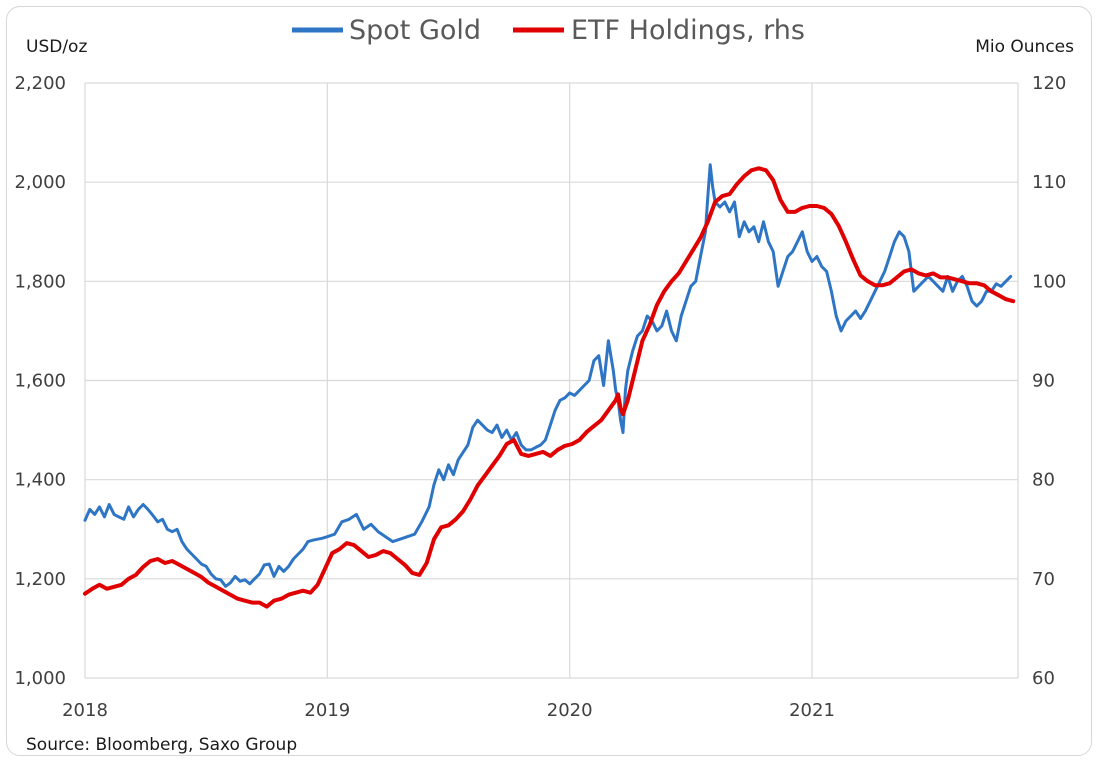  Describe the element at coordinates (1043, 381) in the screenshot. I see `right-tick-label: 90` at that location.